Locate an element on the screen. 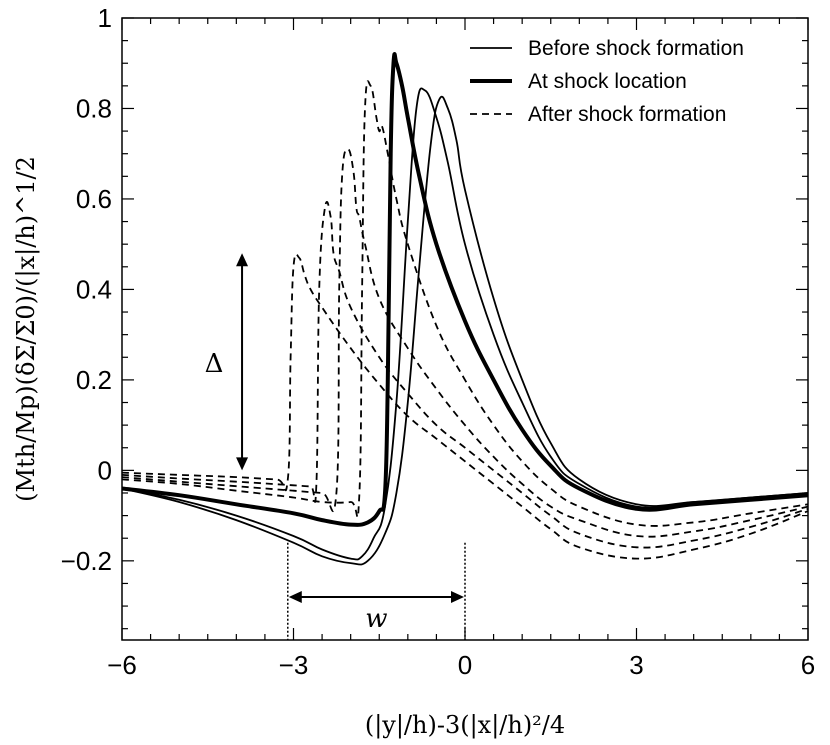 This screenshot has height=745, width=830. w-arrow-left-head is located at coordinates (295, 597).